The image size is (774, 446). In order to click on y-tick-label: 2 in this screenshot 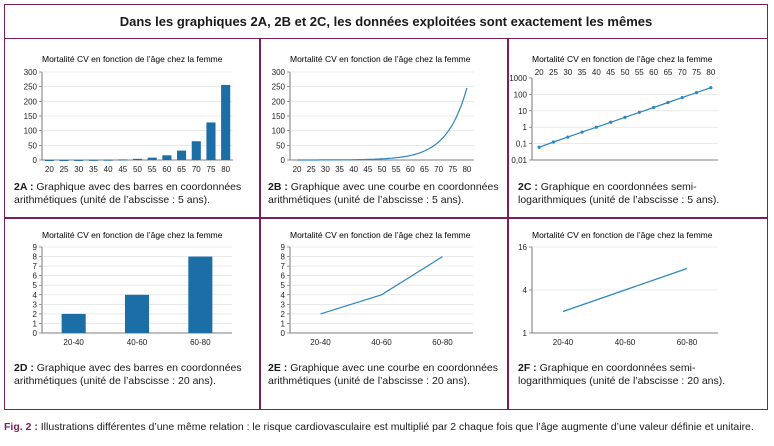, I will do `click(35, 314)`.